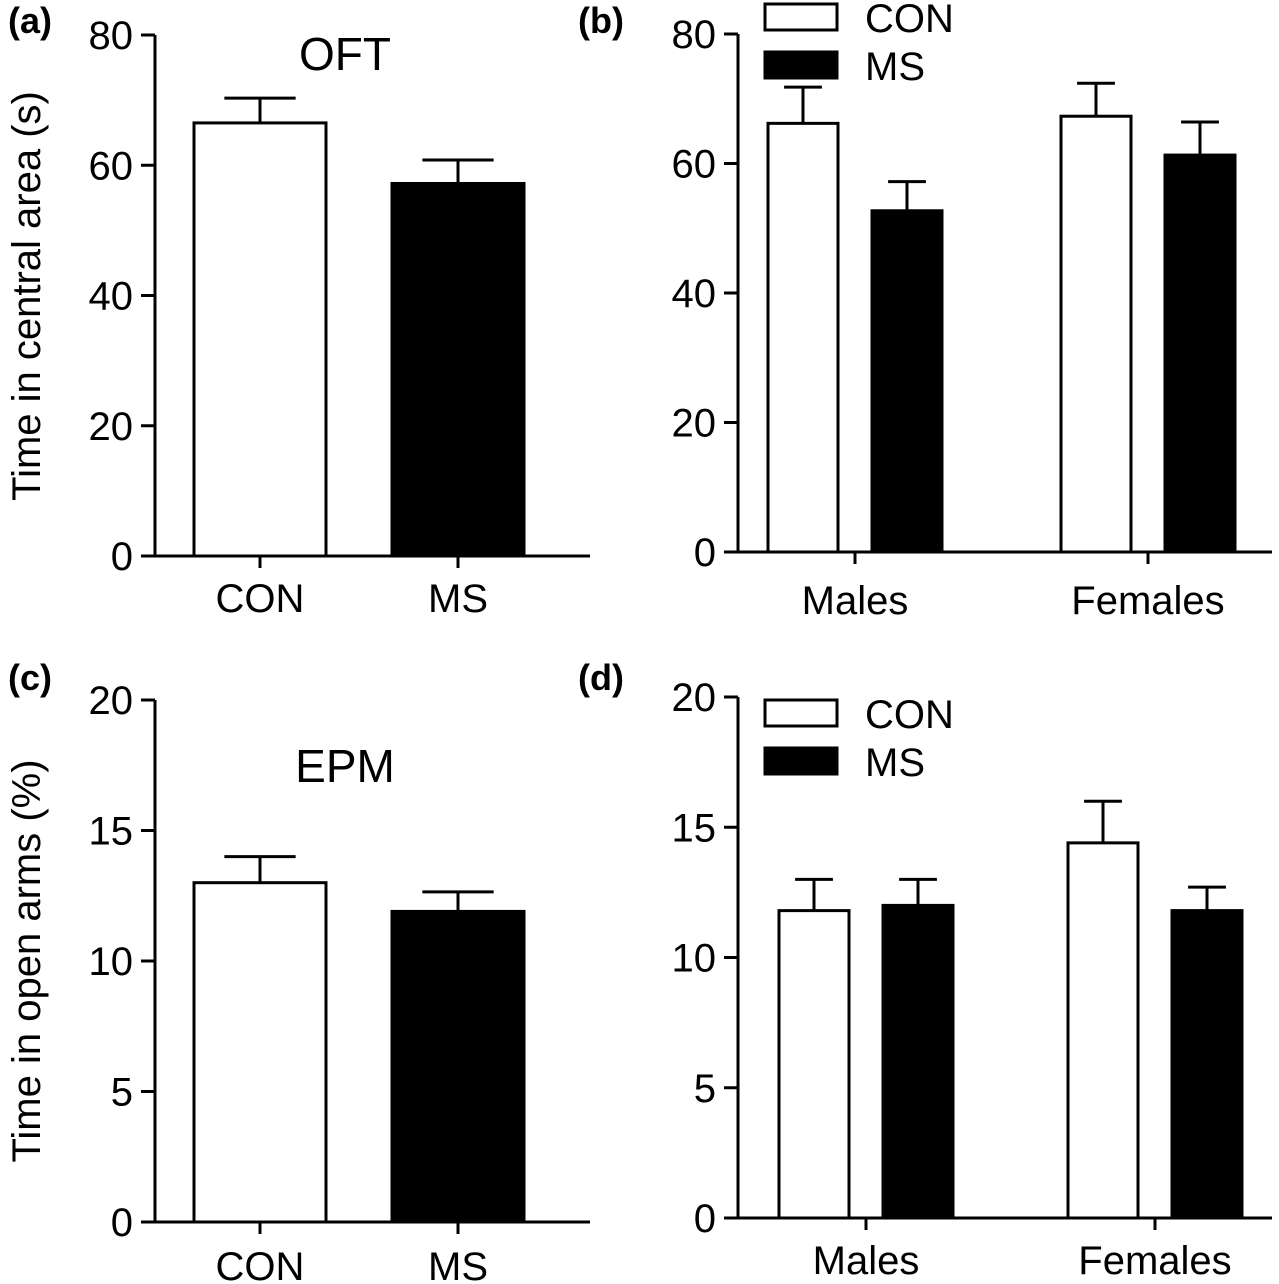  I want to click on panel-label: (b), so click(601, 20).